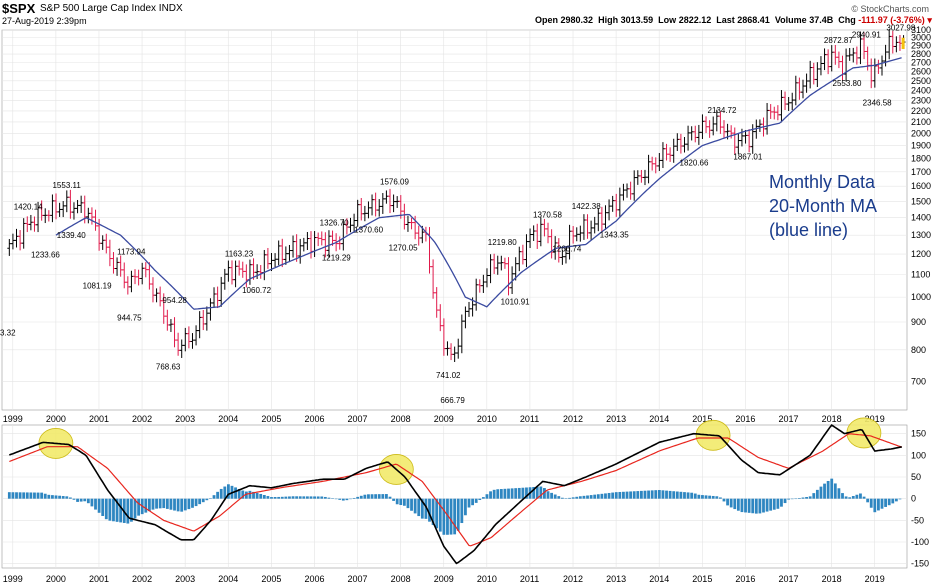 The image size is (937, 586). Describe the element at coordinates (921, 90) in the screenshot. I see `y-tick-label: 2400` at that location.